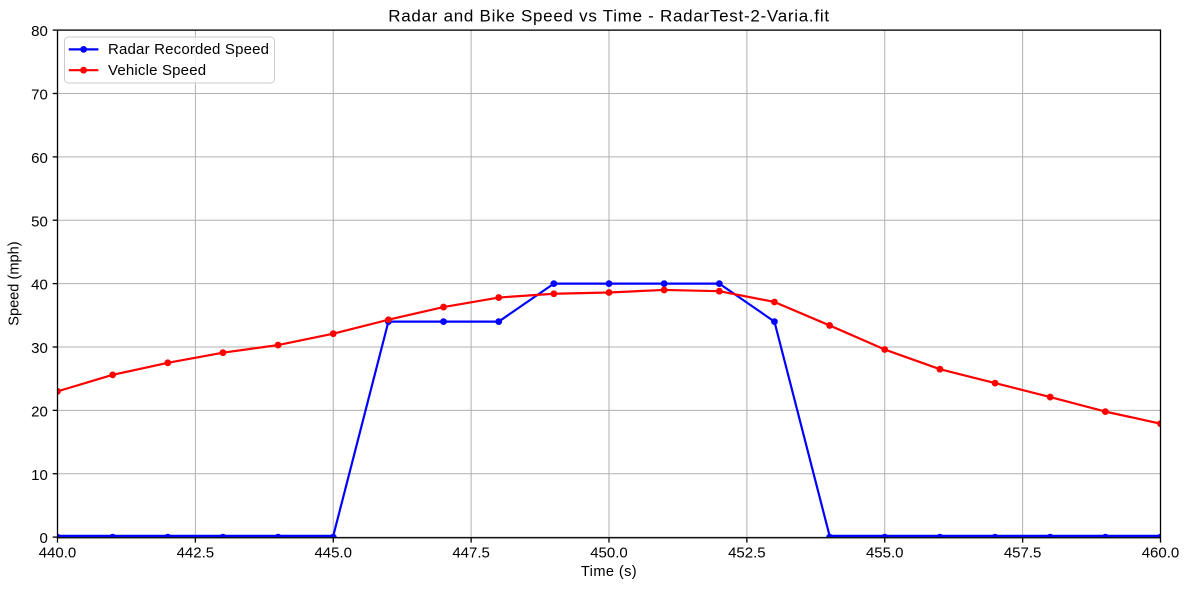 The height and width of the screenshot is (595, 1190). Describe the element at coordinates (471, 552) in the screenshot. I see `svg-text: 447.5` at that location.